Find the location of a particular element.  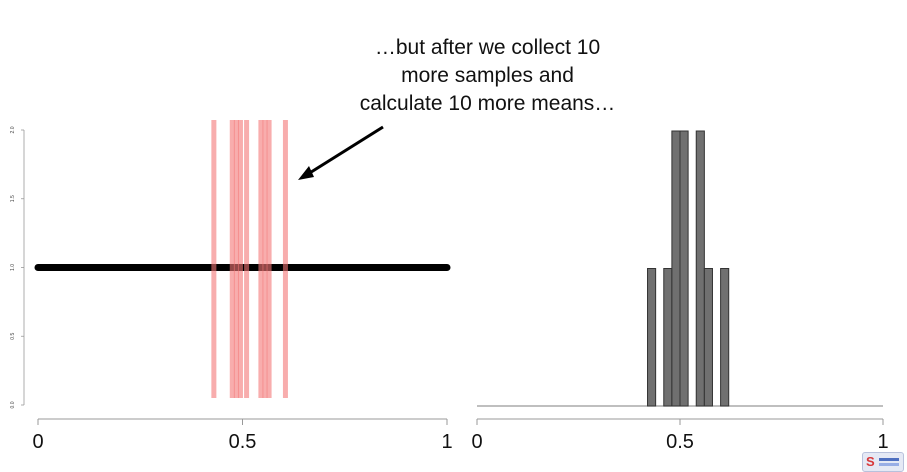

statquest-logo-icon: S is located at coordinates (883, 462).